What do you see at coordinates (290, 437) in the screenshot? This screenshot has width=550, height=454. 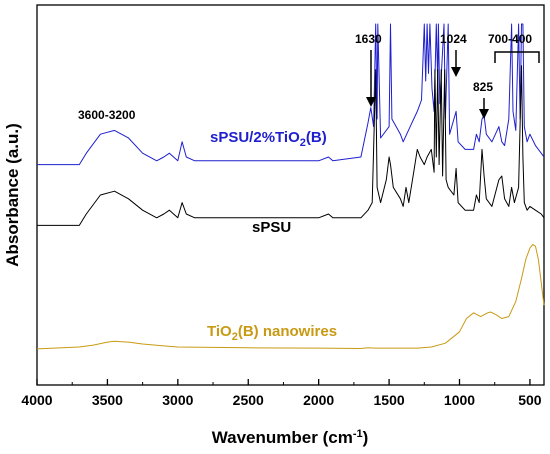 I see `x-axis-title: Wavenumber (cm-1)` at bounding box center [290, 437].